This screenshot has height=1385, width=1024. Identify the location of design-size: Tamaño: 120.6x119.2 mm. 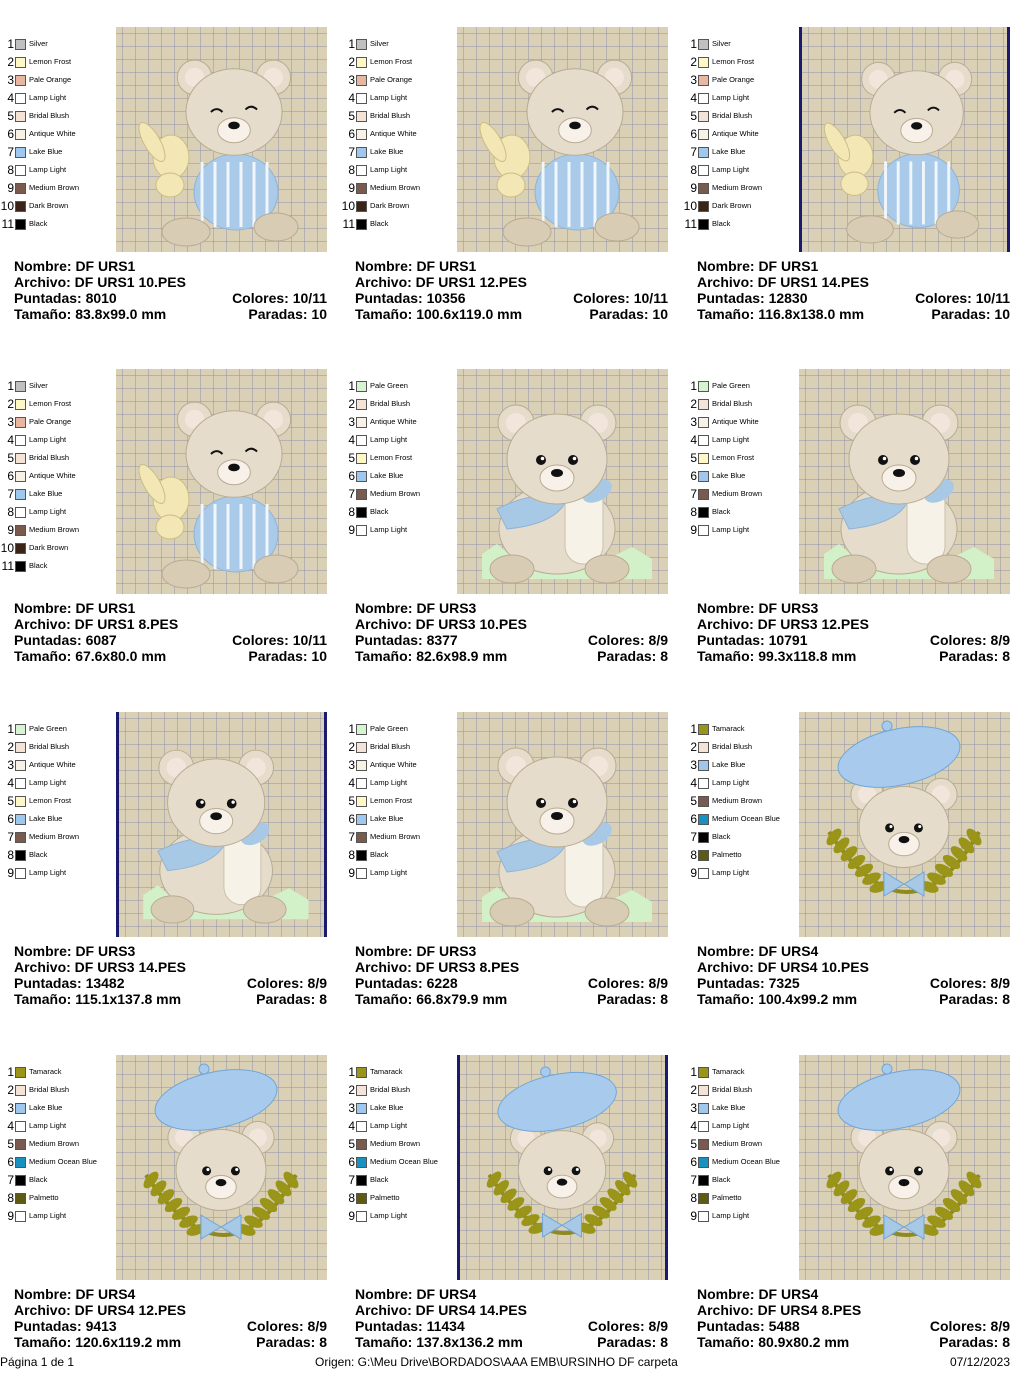
(98, 1342).